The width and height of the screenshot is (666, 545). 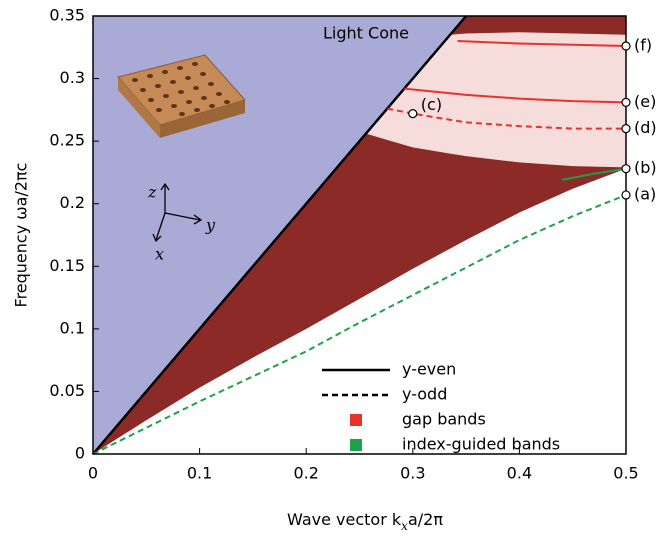 What do you see at coordinates (412, 473) in the screenshot?
I see `x-tick-label: 0.3` at bounding box center [412, 473].